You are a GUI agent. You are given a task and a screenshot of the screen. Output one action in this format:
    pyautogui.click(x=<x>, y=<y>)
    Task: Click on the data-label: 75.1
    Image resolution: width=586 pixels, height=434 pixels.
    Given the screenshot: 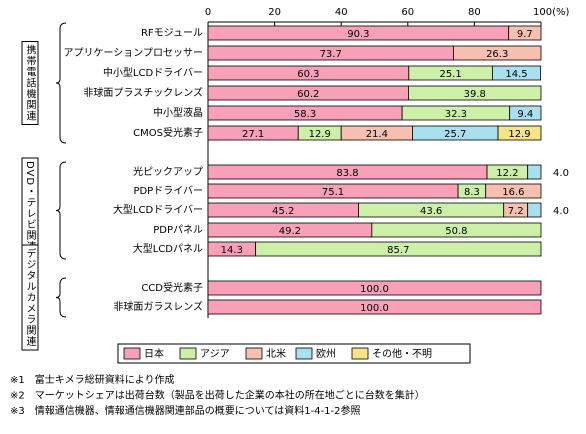 What is the action you would take?
    pyautogui.click(x=333, y=192)
    